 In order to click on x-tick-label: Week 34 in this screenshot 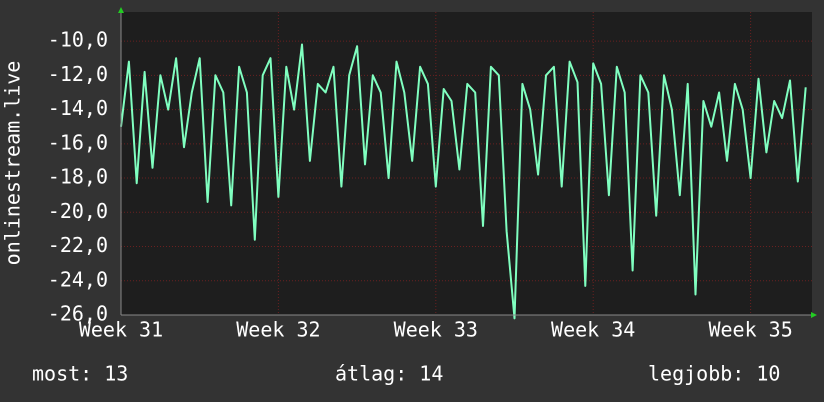, I will do `click(593, 330)`.